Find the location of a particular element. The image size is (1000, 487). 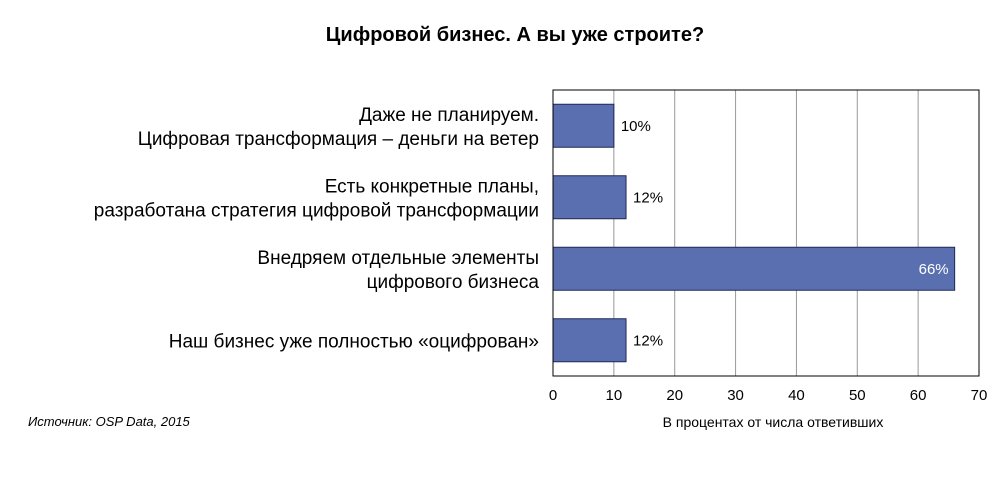

category-label-0-line-0: Даже не планируем. is located at coordinates (449, 115).